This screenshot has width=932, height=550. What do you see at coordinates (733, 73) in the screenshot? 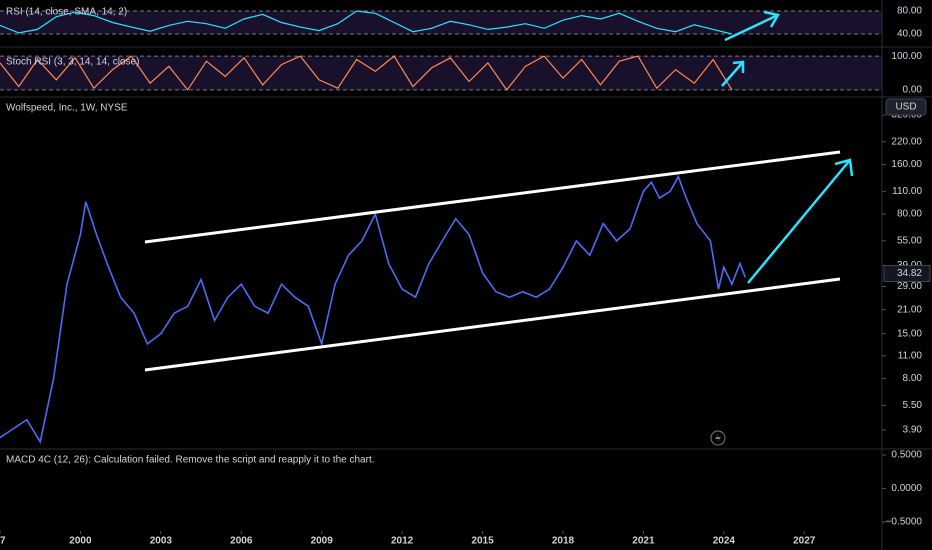
I see `arrow-stoch` at bounding box center [733, 73].